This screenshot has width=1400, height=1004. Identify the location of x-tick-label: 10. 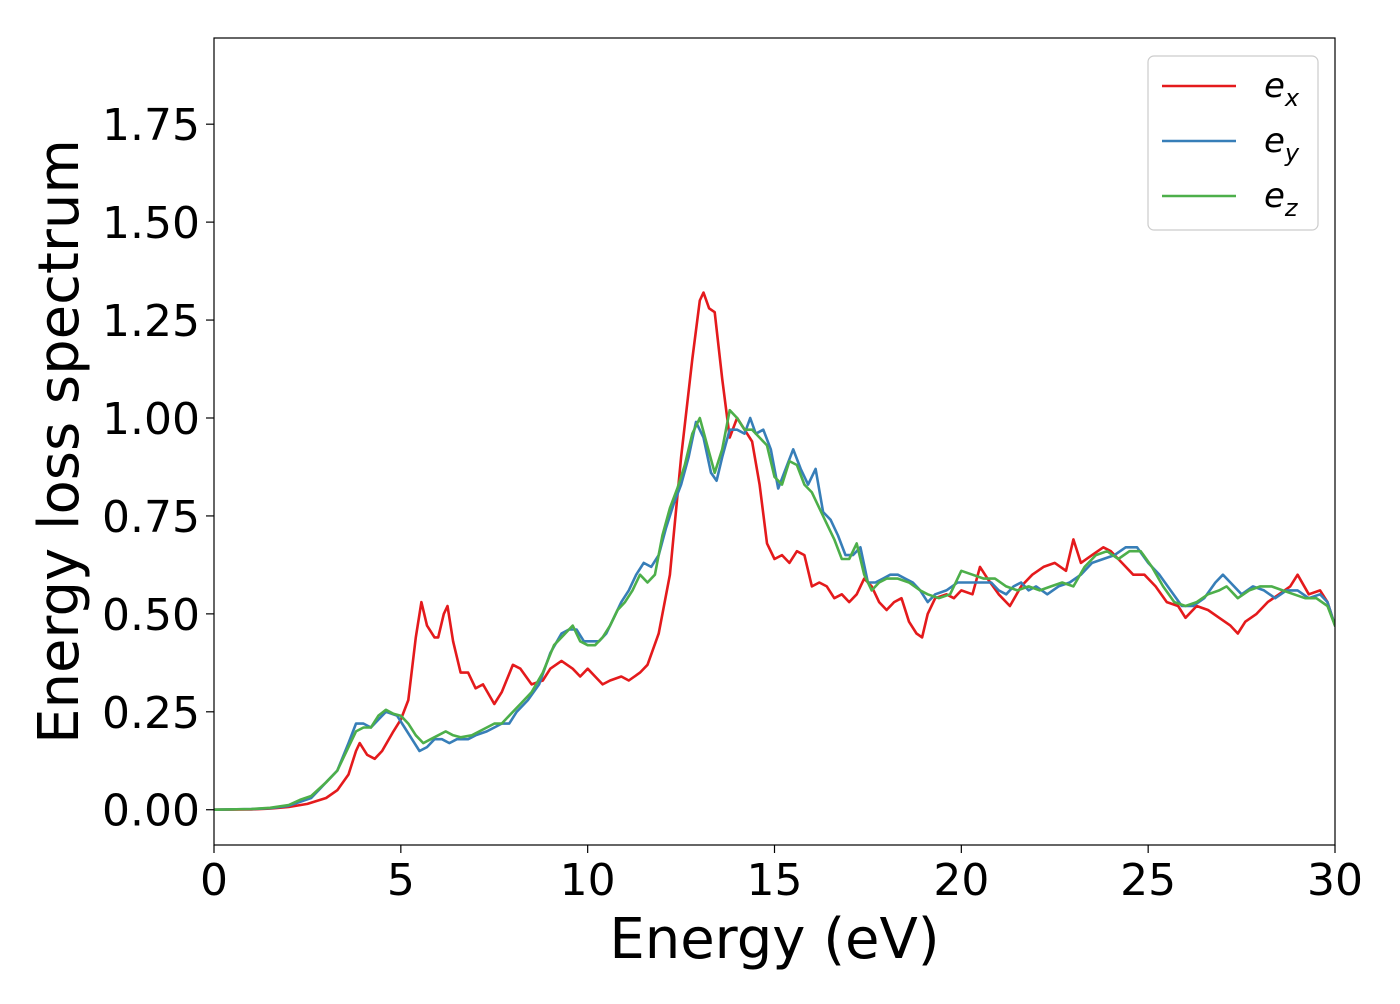
(588, 880).